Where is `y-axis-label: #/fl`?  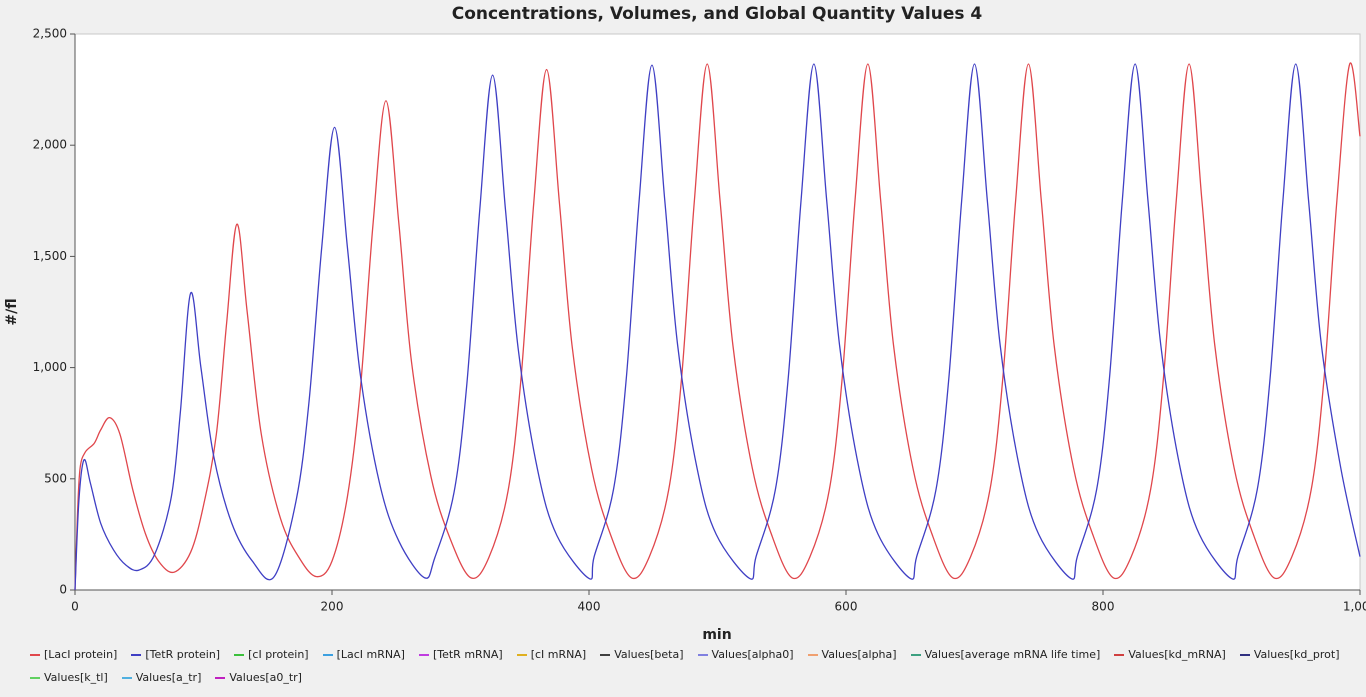 y-axis-label: #/fl is located at coordinates (12, 311).